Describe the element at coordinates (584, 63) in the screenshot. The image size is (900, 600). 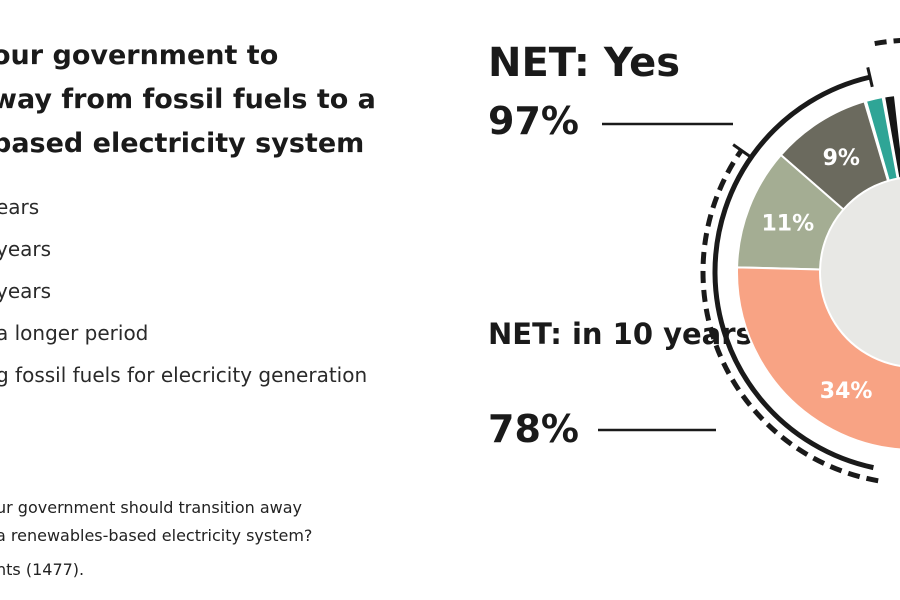
I see `net-yes-label: NET: Yes` at that location.